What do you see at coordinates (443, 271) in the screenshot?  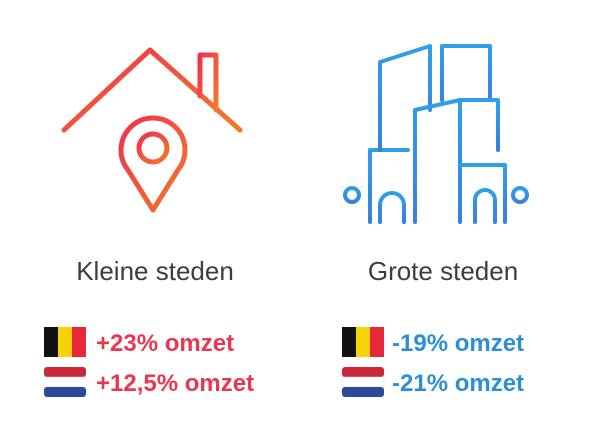 I see `column-title: Grote steden` at bounding box center [443, 271].